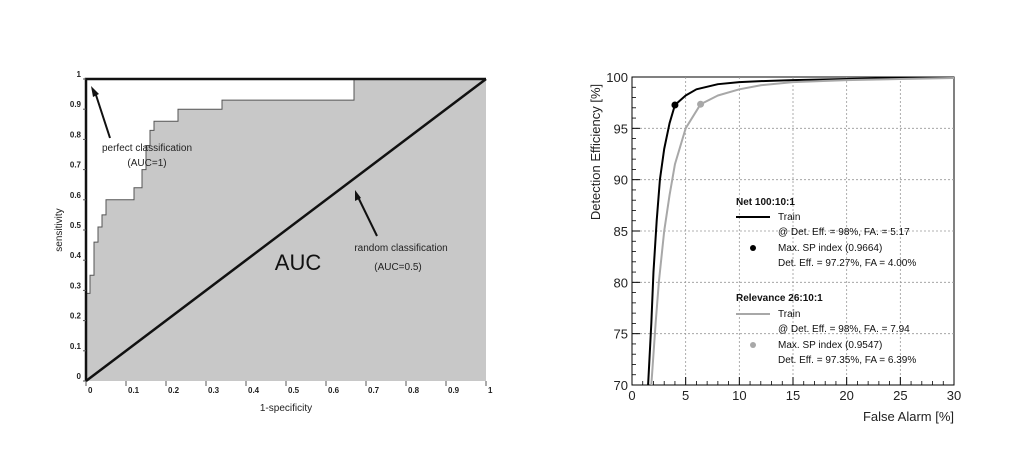 This screenshot has height=474, width=1020. I want to click on roc-x-tick-label: 0.1, so click(134, 390).